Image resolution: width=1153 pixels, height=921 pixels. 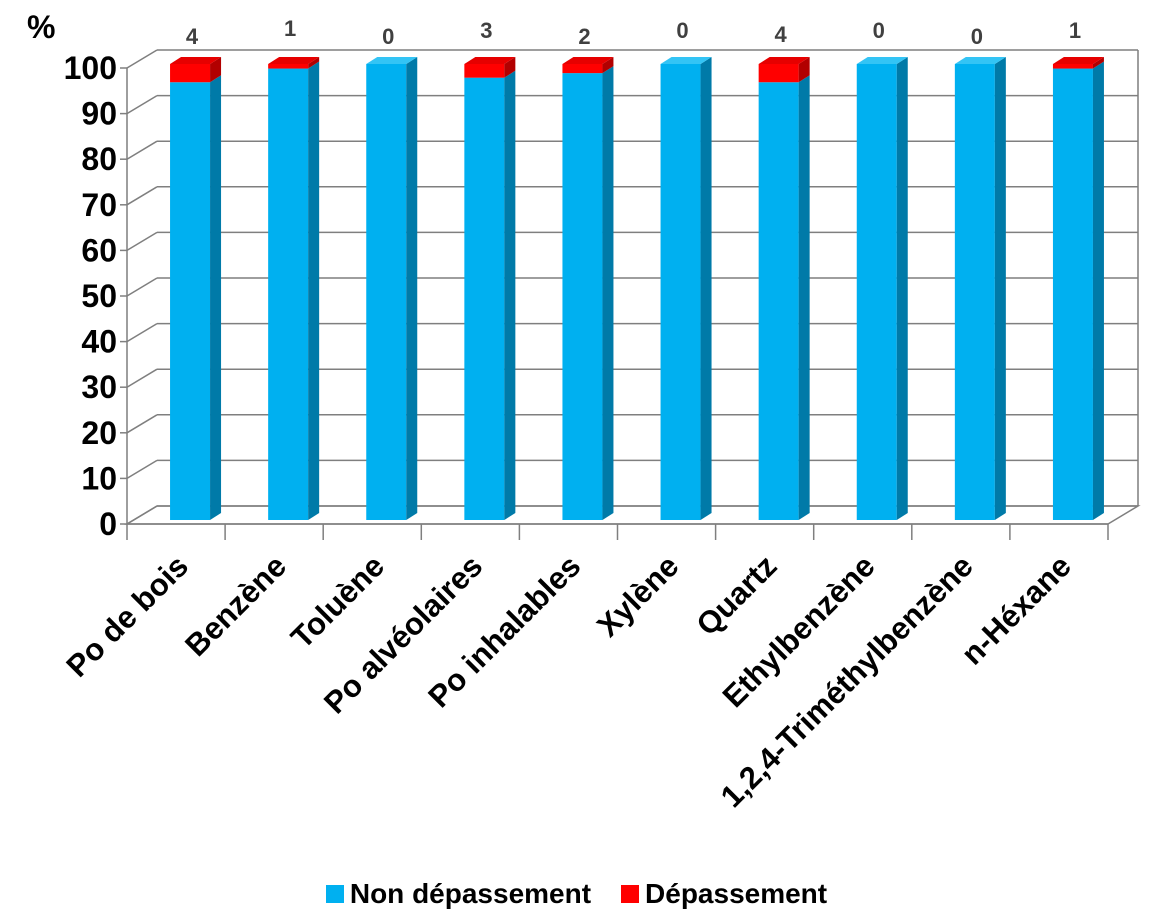 What do you see at coordinates (334, 894) in the screenshot?
I see `legend-swatch-non-depassement` at bounding box center [334, 894].